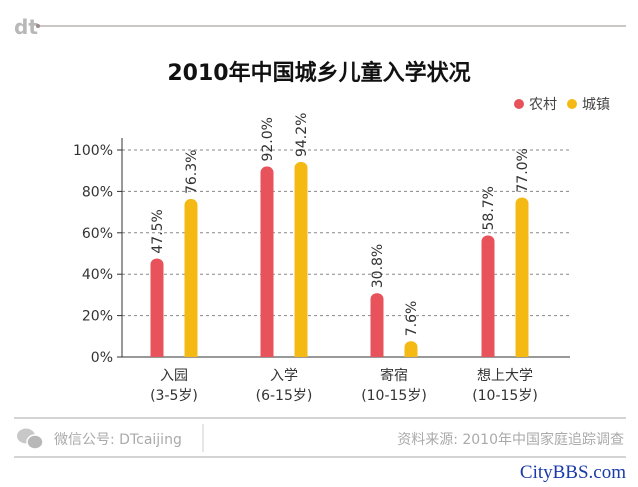 This screenshot has width=638, height=487. I want to click on y-tick-label: 60%, so click(97, 234).